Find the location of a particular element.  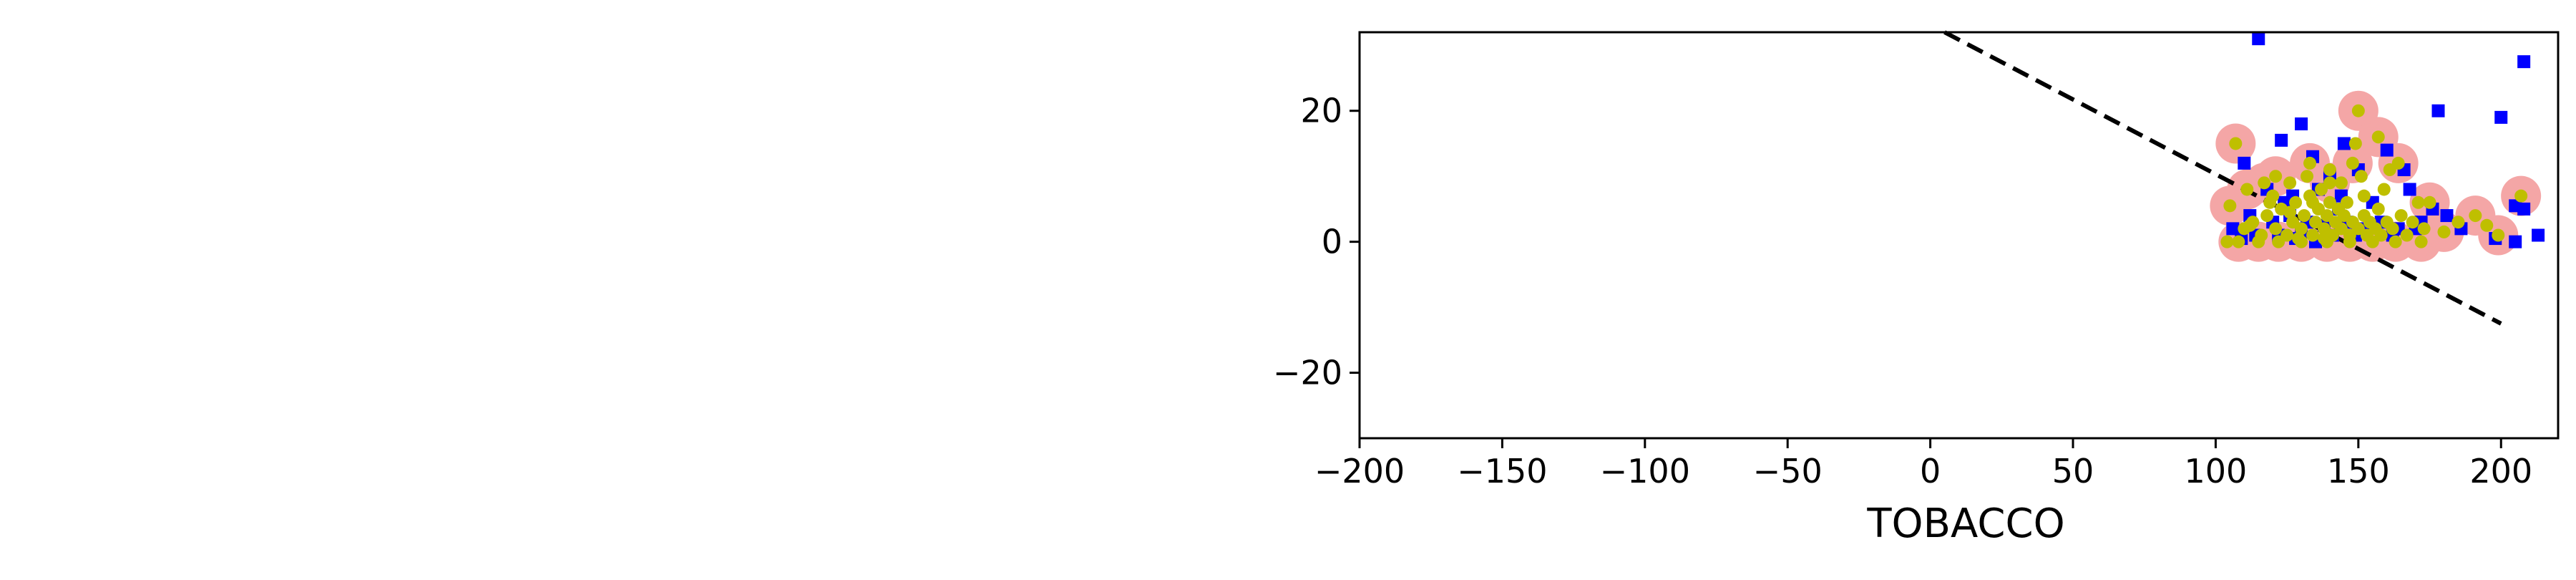

y-axis: 20 0 −20 is located at coordinates (1316, 242).